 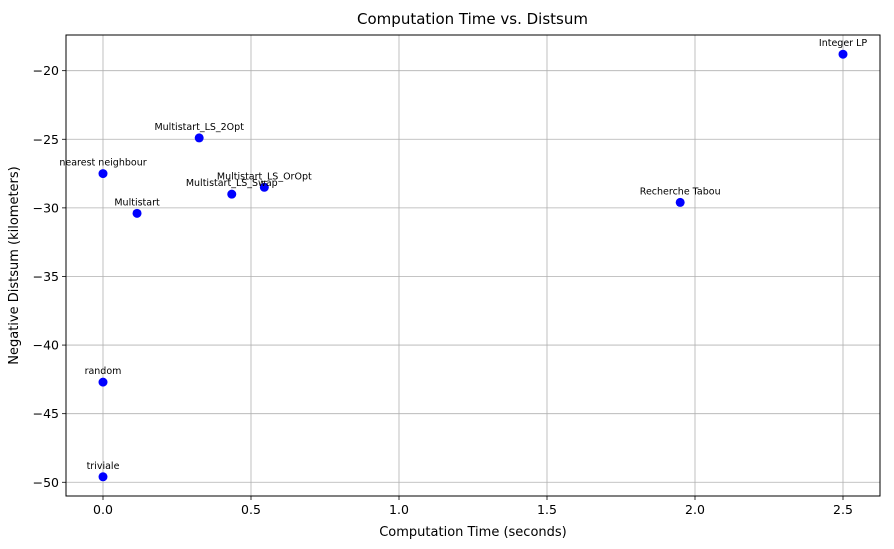 What do you see at coordinates (46, 413) in the screenshot?
I see `y-tick-label: −45` at bounding box center [46, 413].